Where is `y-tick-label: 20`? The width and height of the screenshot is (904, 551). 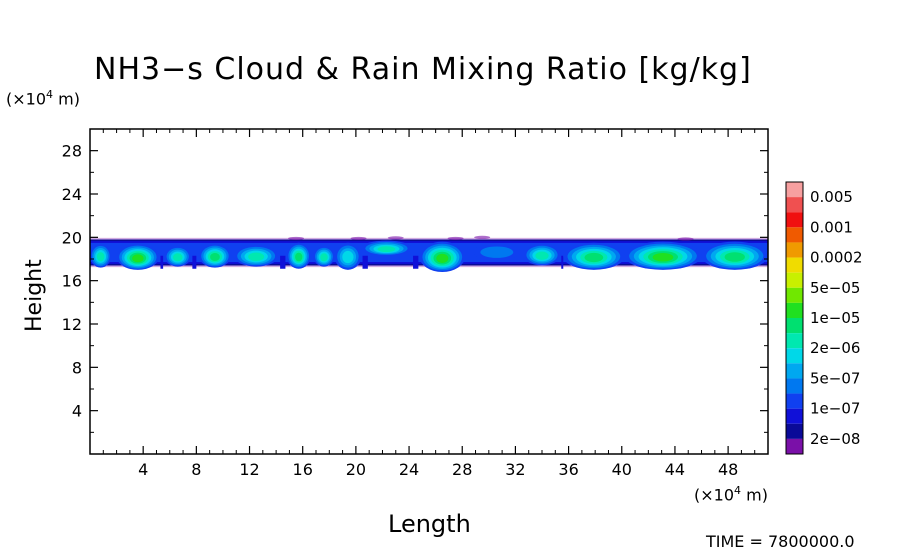 y-tick-label: 20 is located at coordinates (72, 237).